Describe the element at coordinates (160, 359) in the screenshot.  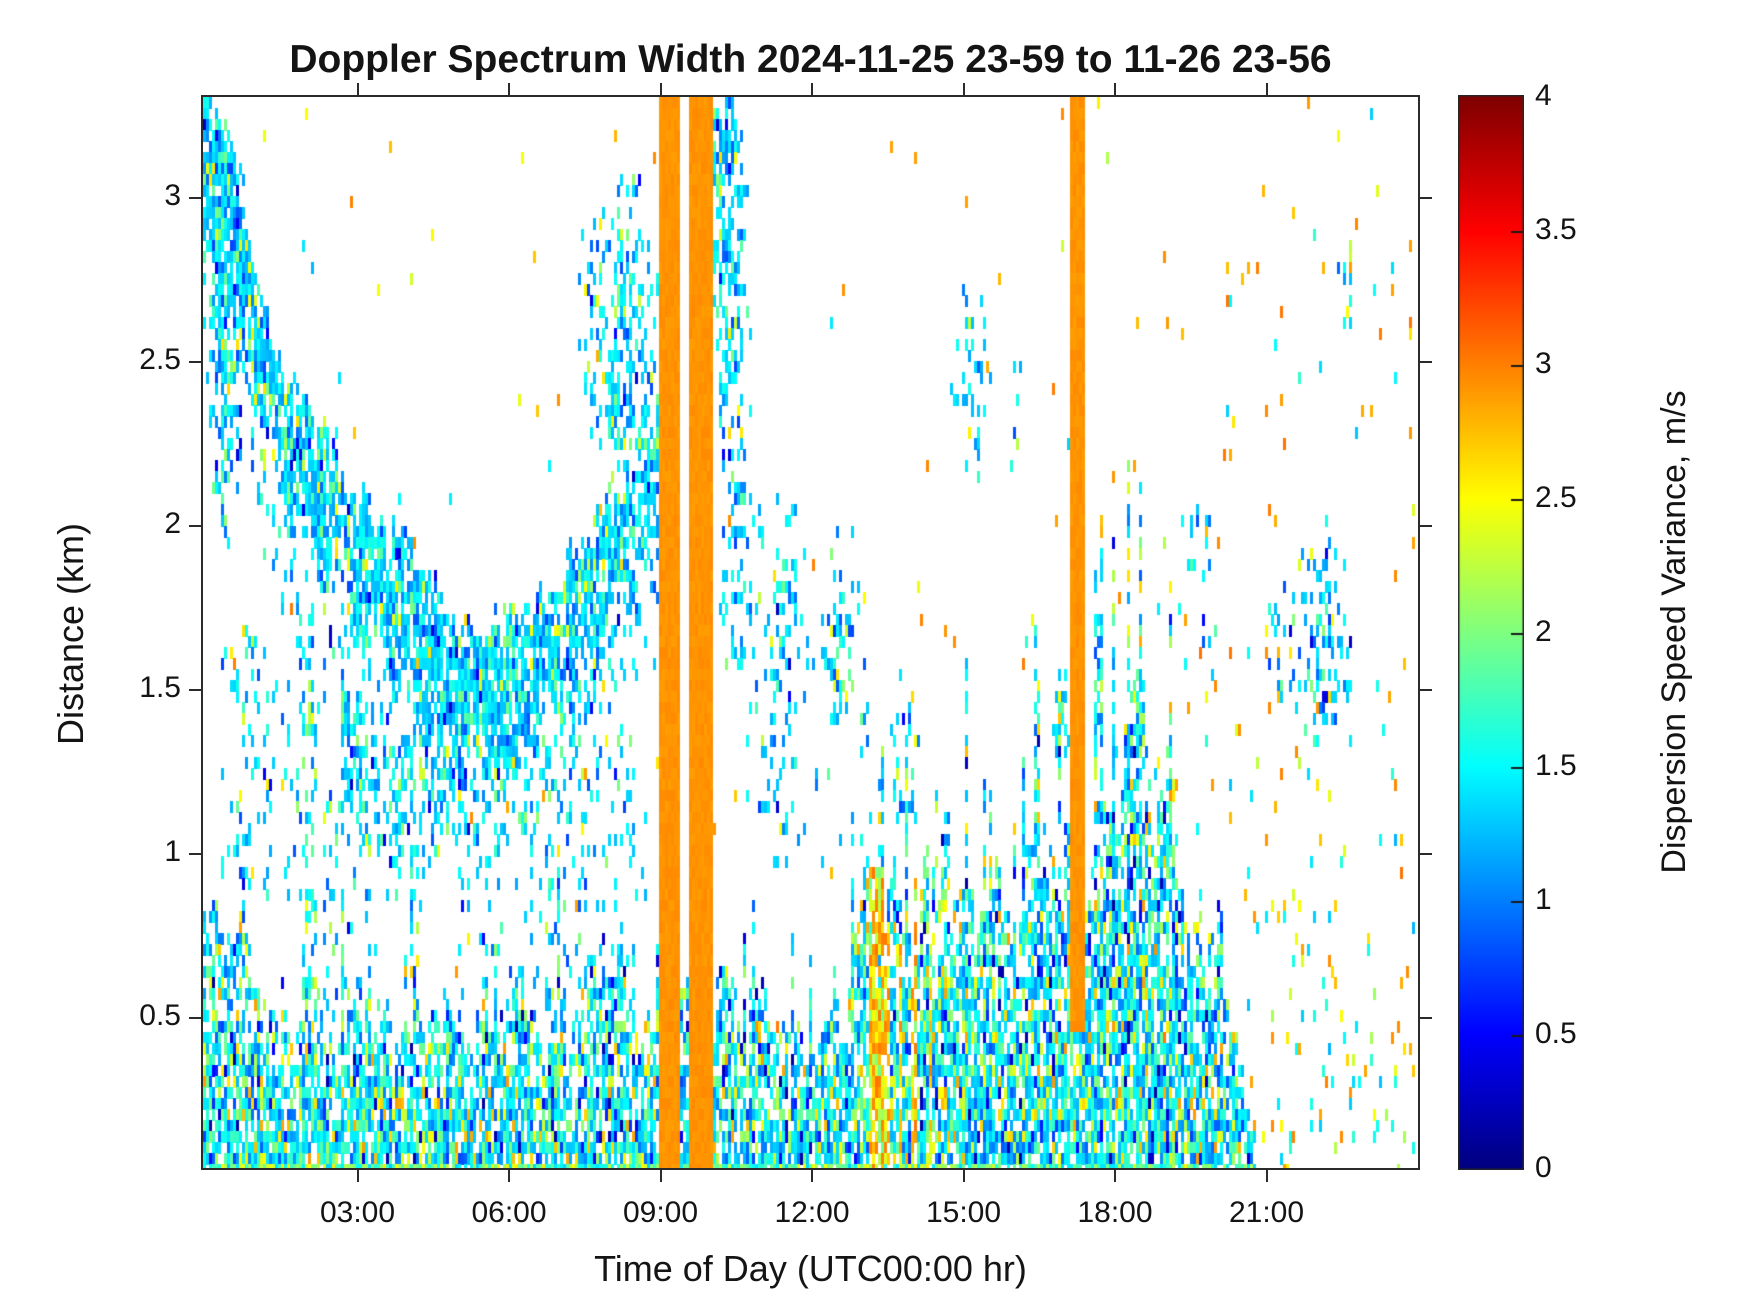
I see `y-tick-label: 2.5` at that location.